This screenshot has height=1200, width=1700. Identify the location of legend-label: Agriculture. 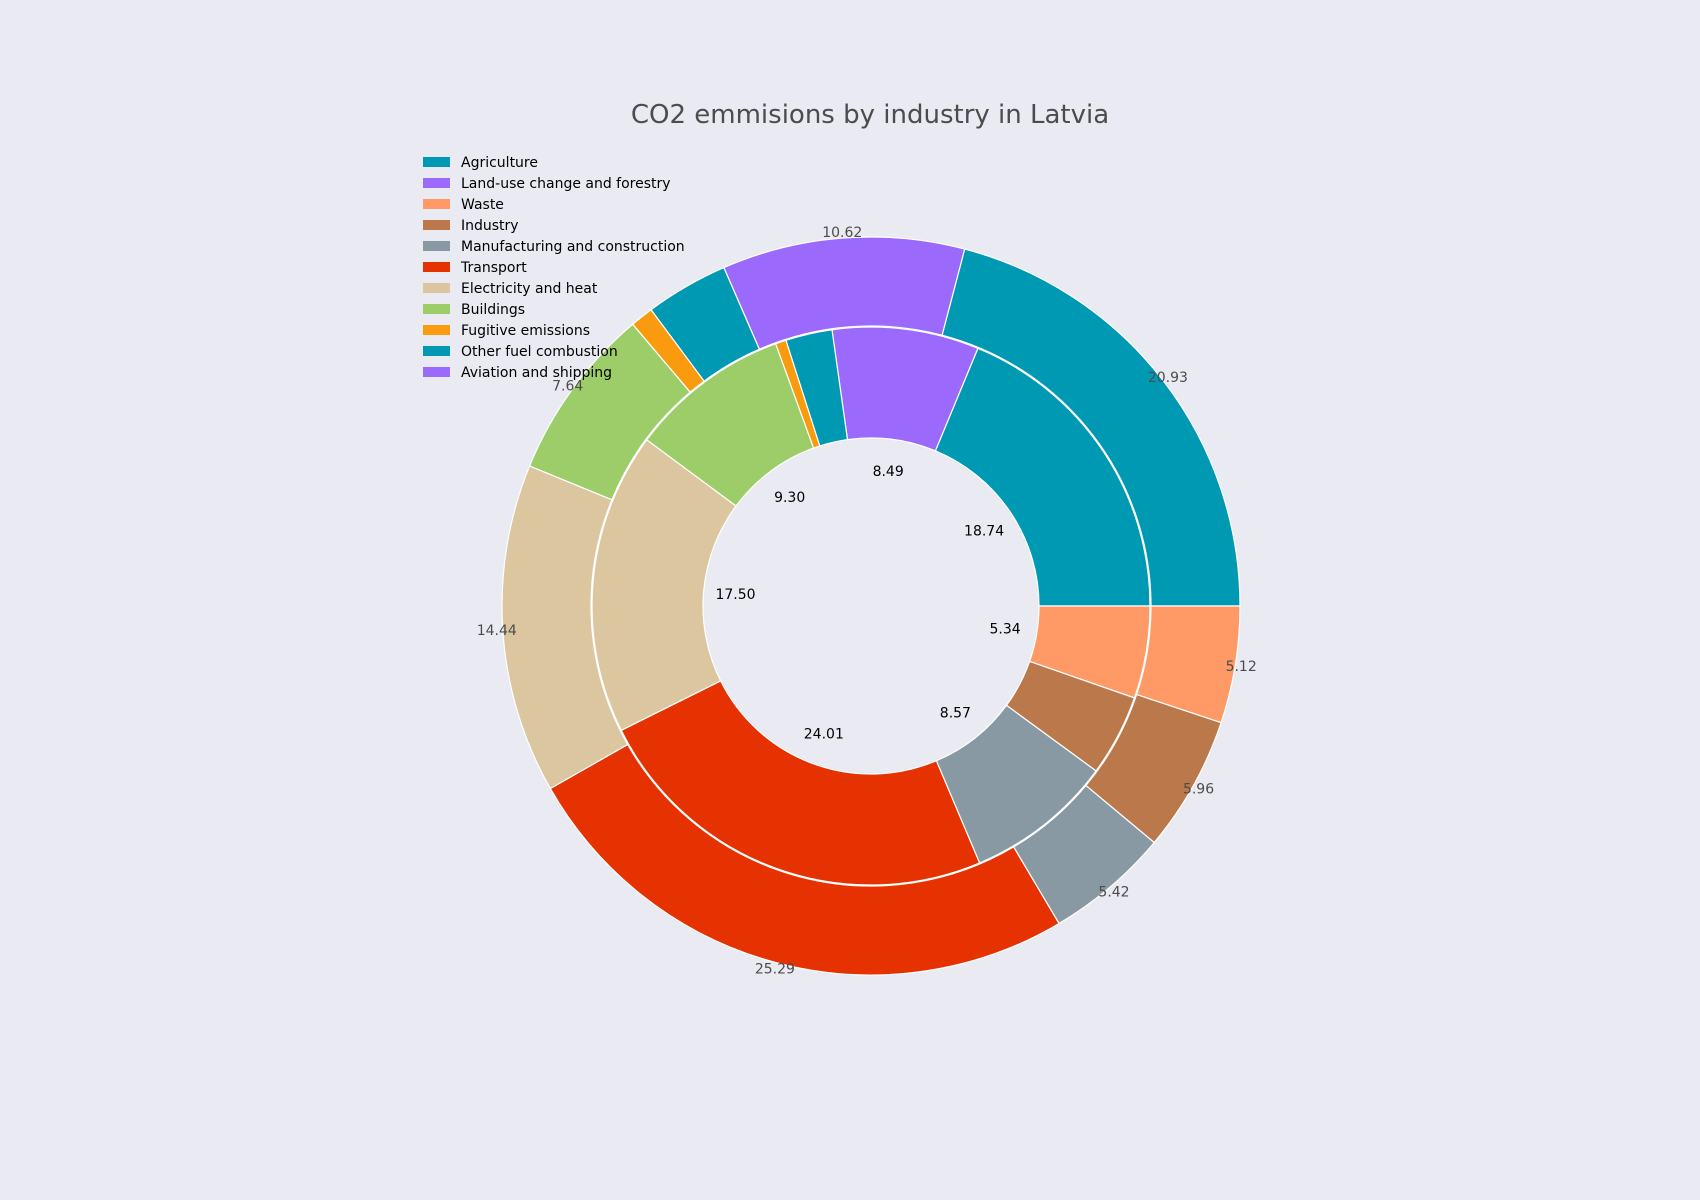
(499, 163).